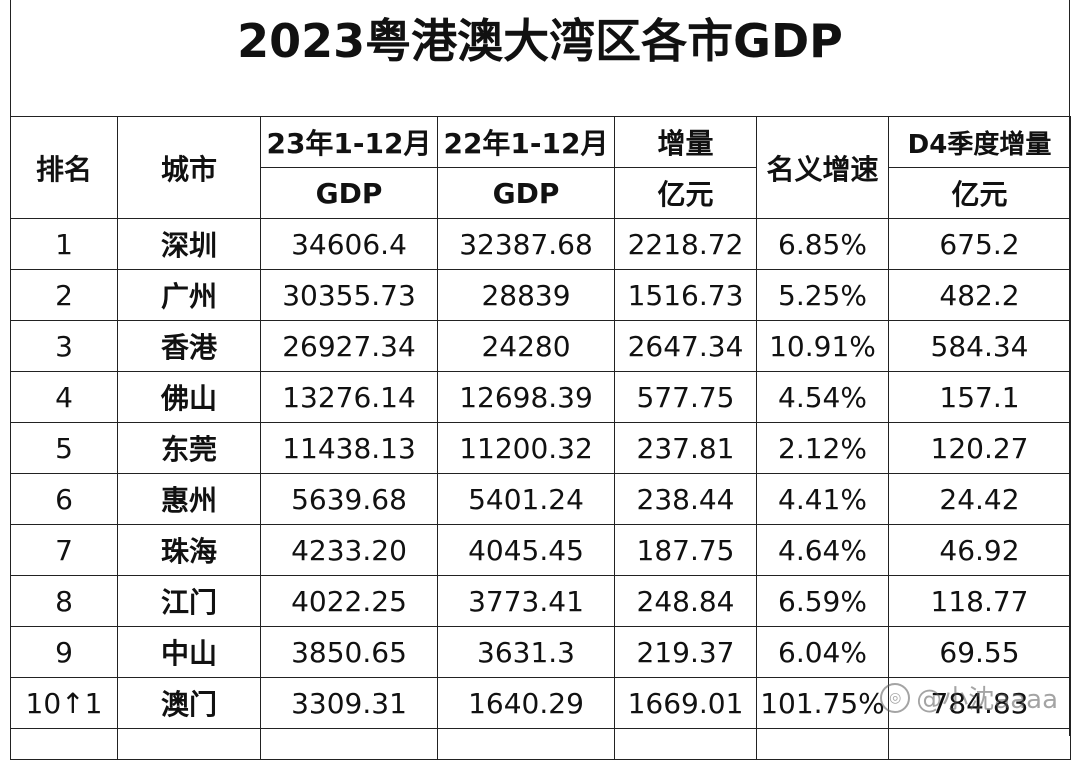 The width and height of the screenshot is (1080, 760). I want to click on cell-increase: 219.37, so click(685, 652).